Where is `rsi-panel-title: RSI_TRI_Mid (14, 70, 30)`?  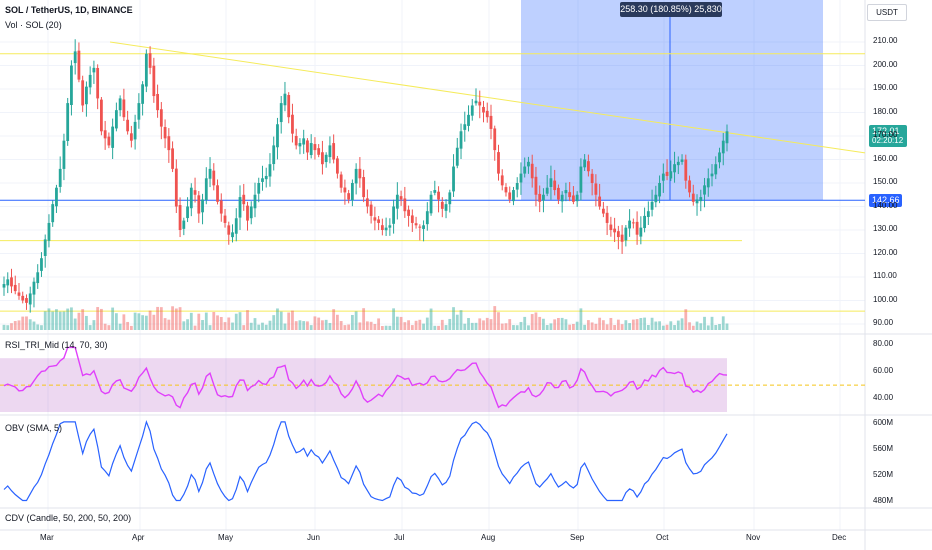 rsi-panel-title: RSI_TRI_Mid (14, 70, 30) is located at coordinates (56, 345).